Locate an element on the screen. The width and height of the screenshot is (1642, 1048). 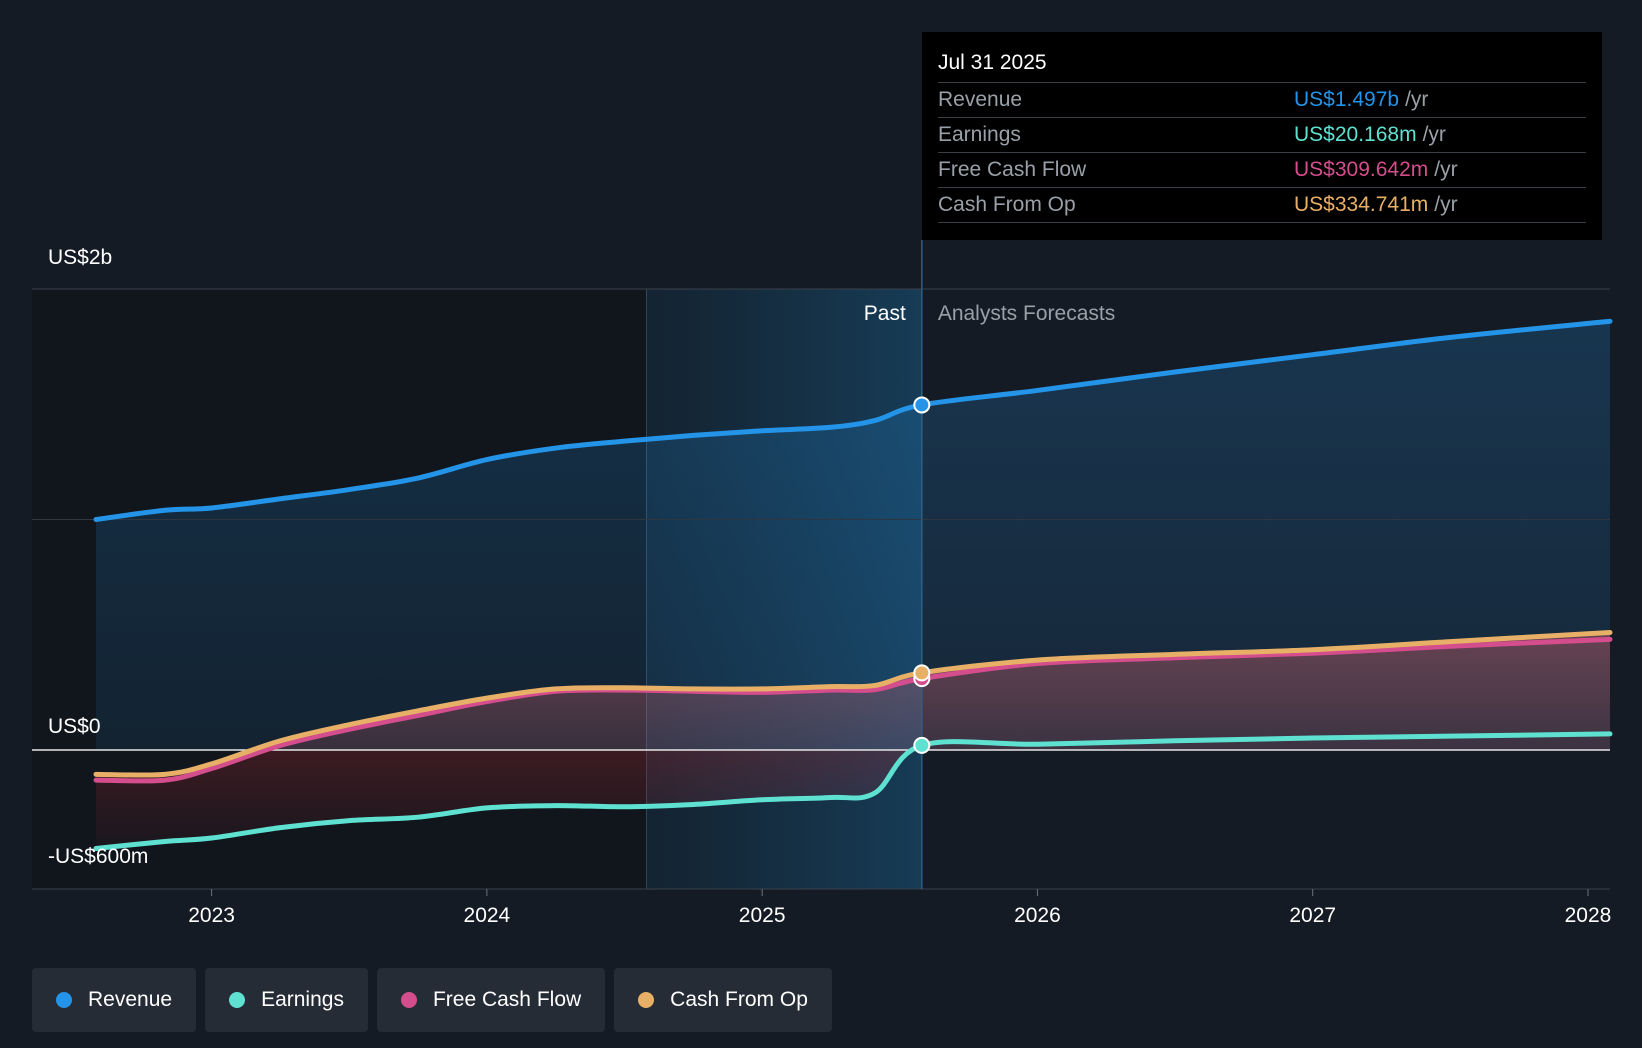
tooltip-value: US$1.497b is located at coordinates (1347, 99).